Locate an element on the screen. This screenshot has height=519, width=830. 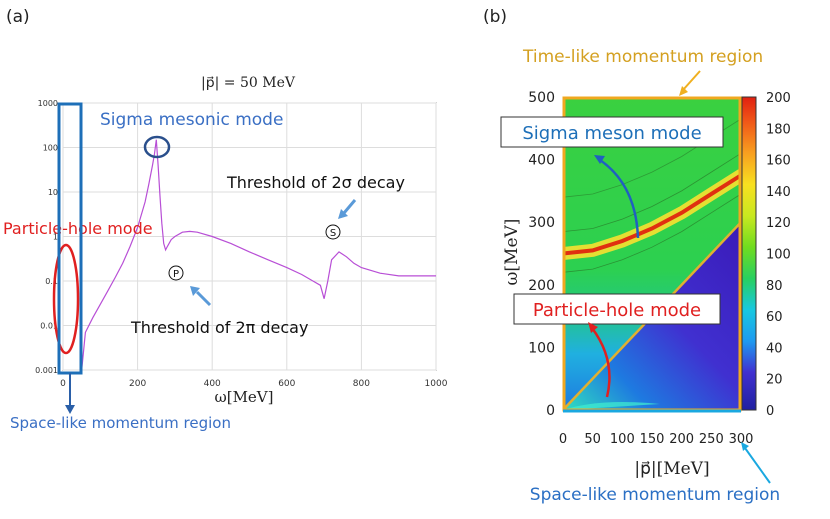
colorbar is located at coordinates (749, 253).